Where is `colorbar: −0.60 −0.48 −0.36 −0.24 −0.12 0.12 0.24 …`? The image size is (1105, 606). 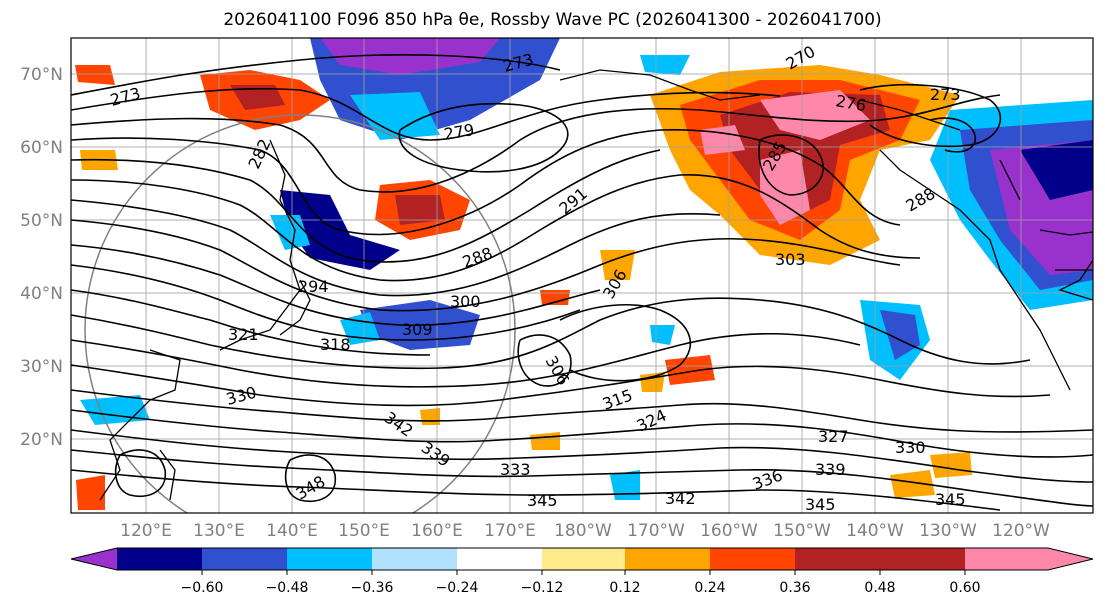
colorbar: −0.60 −0.48 −0.36 −0.24 −0.12 0.12 0.24 … is located at coordinates (582, 571).